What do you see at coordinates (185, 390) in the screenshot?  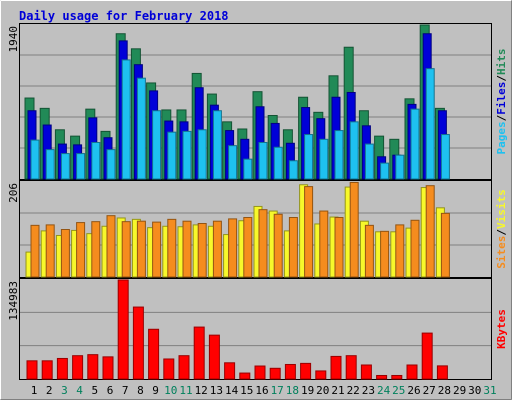 I see `x-tick-day-11: 11` at bounding box center [185, 390].